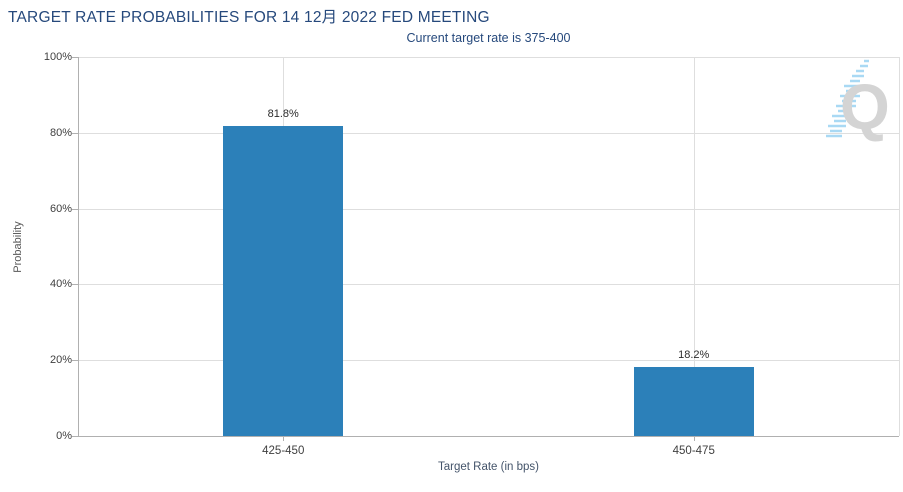 The width and height of the screenshot is (903, 492). I want to click on bar-value-label: 18.2%, so click(694, 355).